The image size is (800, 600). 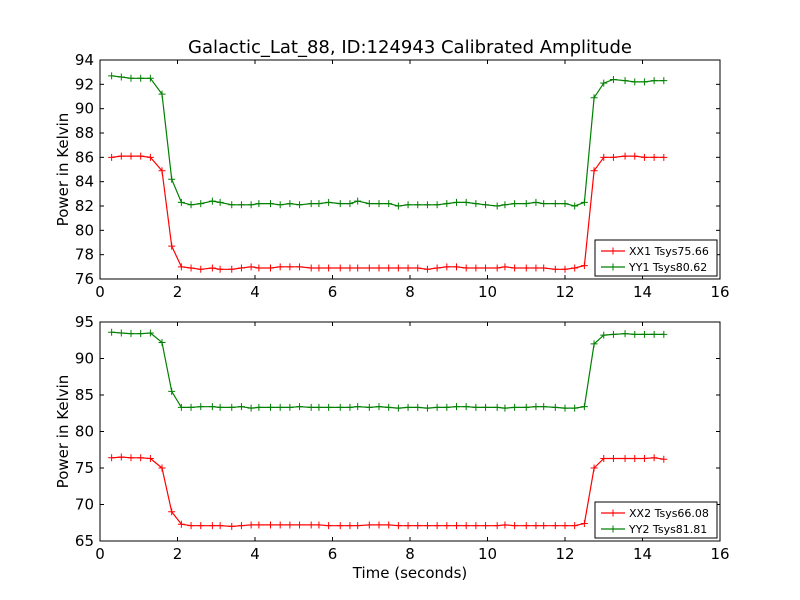 I want to click on y-tick-label: 65, so click(x=84, y=541).